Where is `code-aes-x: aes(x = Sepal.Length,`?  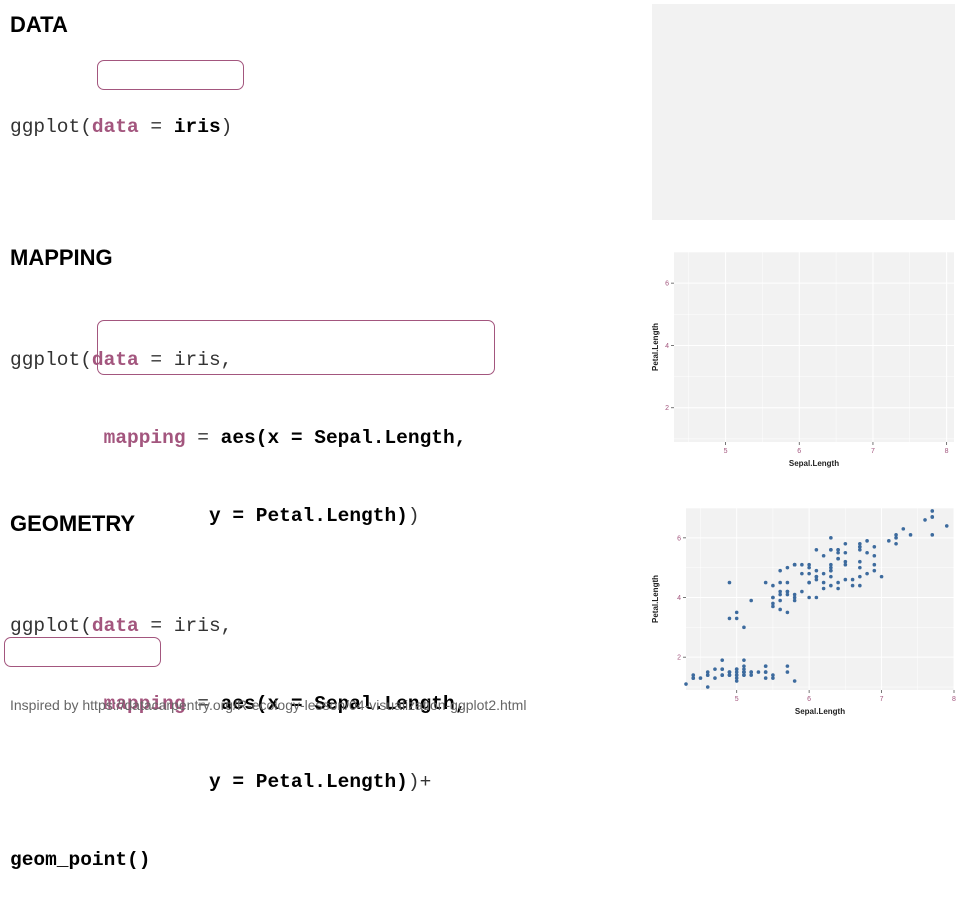 code-aes-x: aes(x = Sepal.Length, is located at coordinates (343, 704).